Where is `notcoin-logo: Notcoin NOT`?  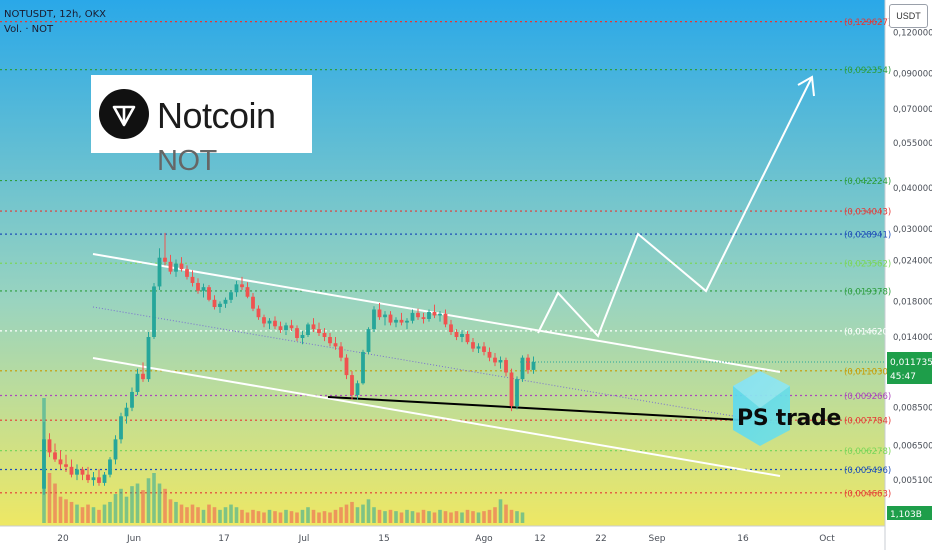
notcoin-logo: Notcoin NOT is located at coordinates (201, 126).